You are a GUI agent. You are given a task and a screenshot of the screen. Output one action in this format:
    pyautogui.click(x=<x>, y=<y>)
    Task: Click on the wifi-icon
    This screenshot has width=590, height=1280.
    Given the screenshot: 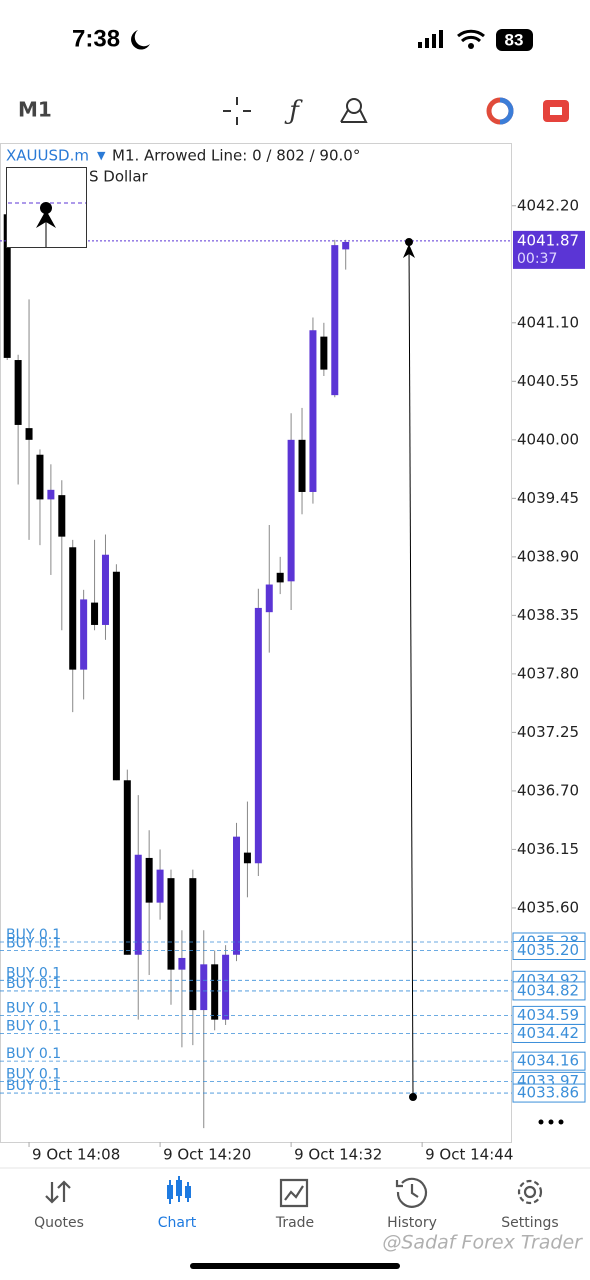 What is the action you would take?
    pyautogui.click(x=471, y=36)
    